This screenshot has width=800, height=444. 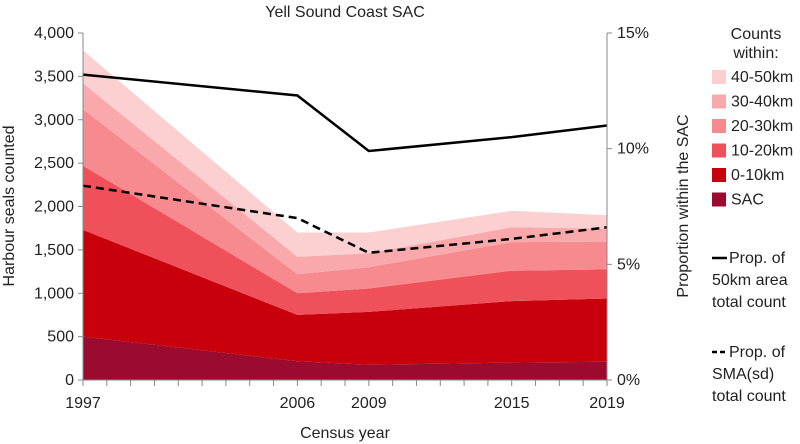 I want to click on legend-label: 40-50km, so click(x=762, y=77).